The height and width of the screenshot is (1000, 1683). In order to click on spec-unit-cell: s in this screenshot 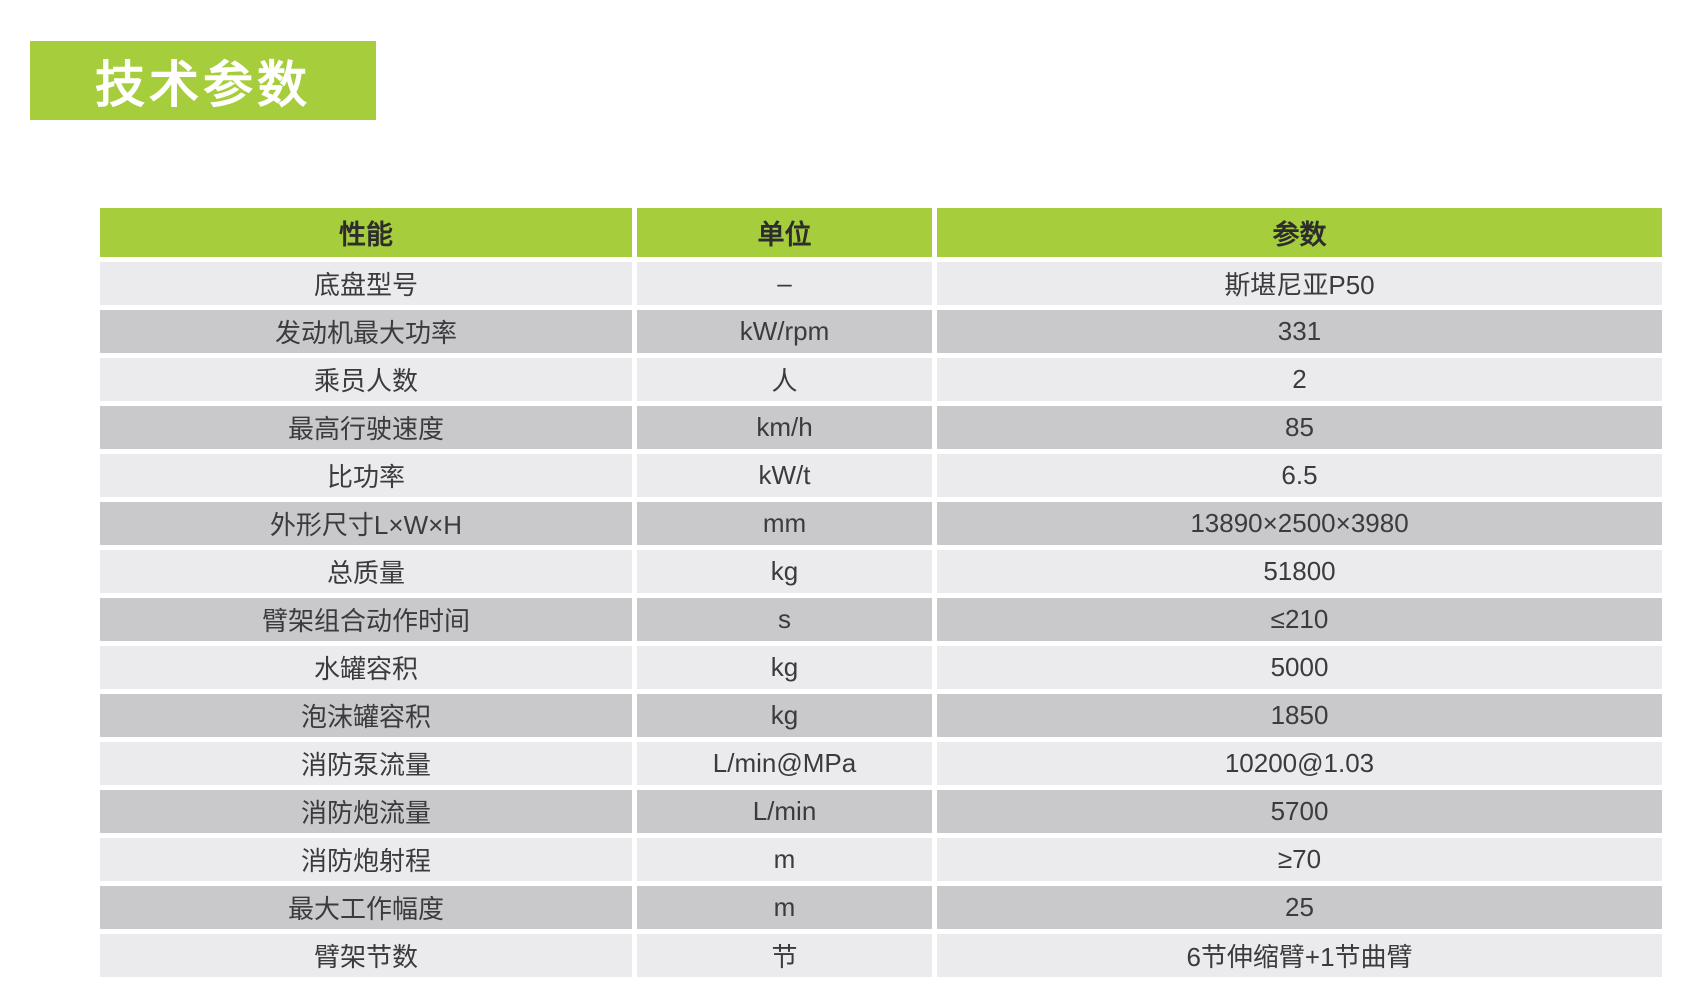, I will do `click(784, 619)`.